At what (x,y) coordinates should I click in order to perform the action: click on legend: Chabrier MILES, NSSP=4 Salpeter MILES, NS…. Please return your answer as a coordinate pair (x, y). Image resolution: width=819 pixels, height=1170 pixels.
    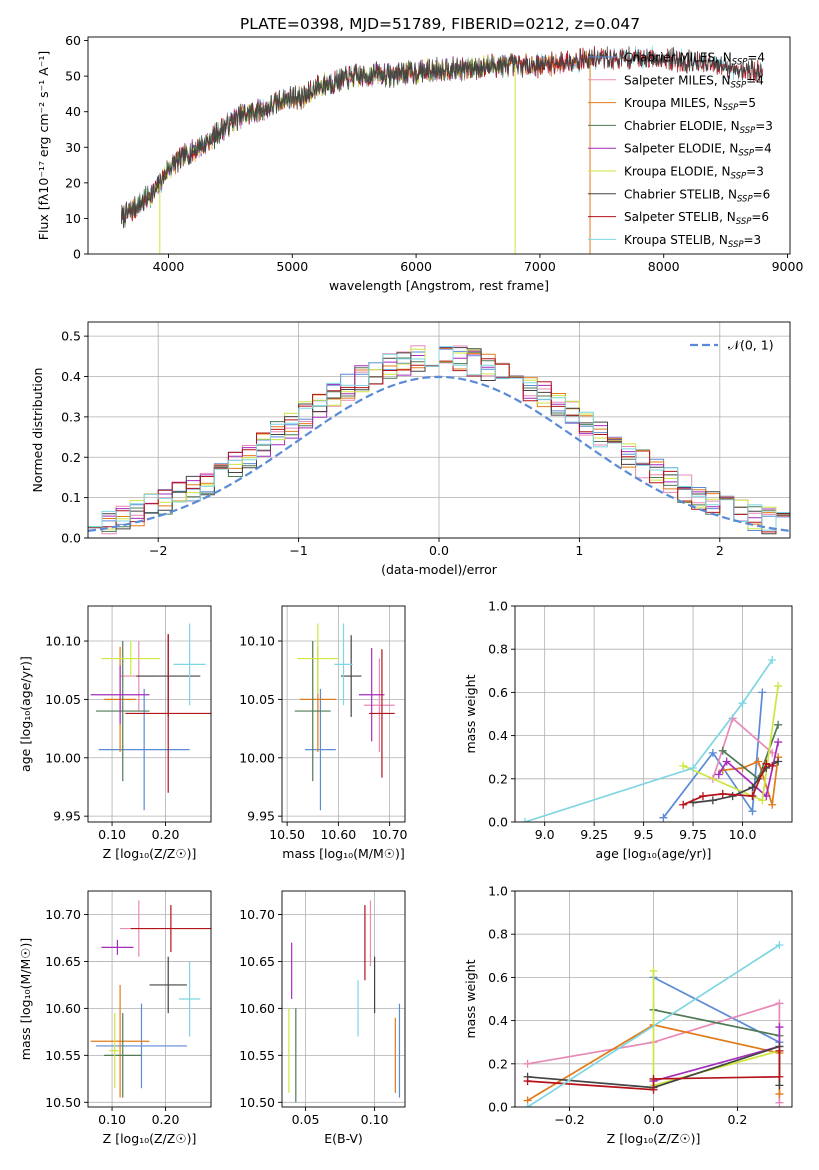
    Looking at the image, I should click on (680, 150).